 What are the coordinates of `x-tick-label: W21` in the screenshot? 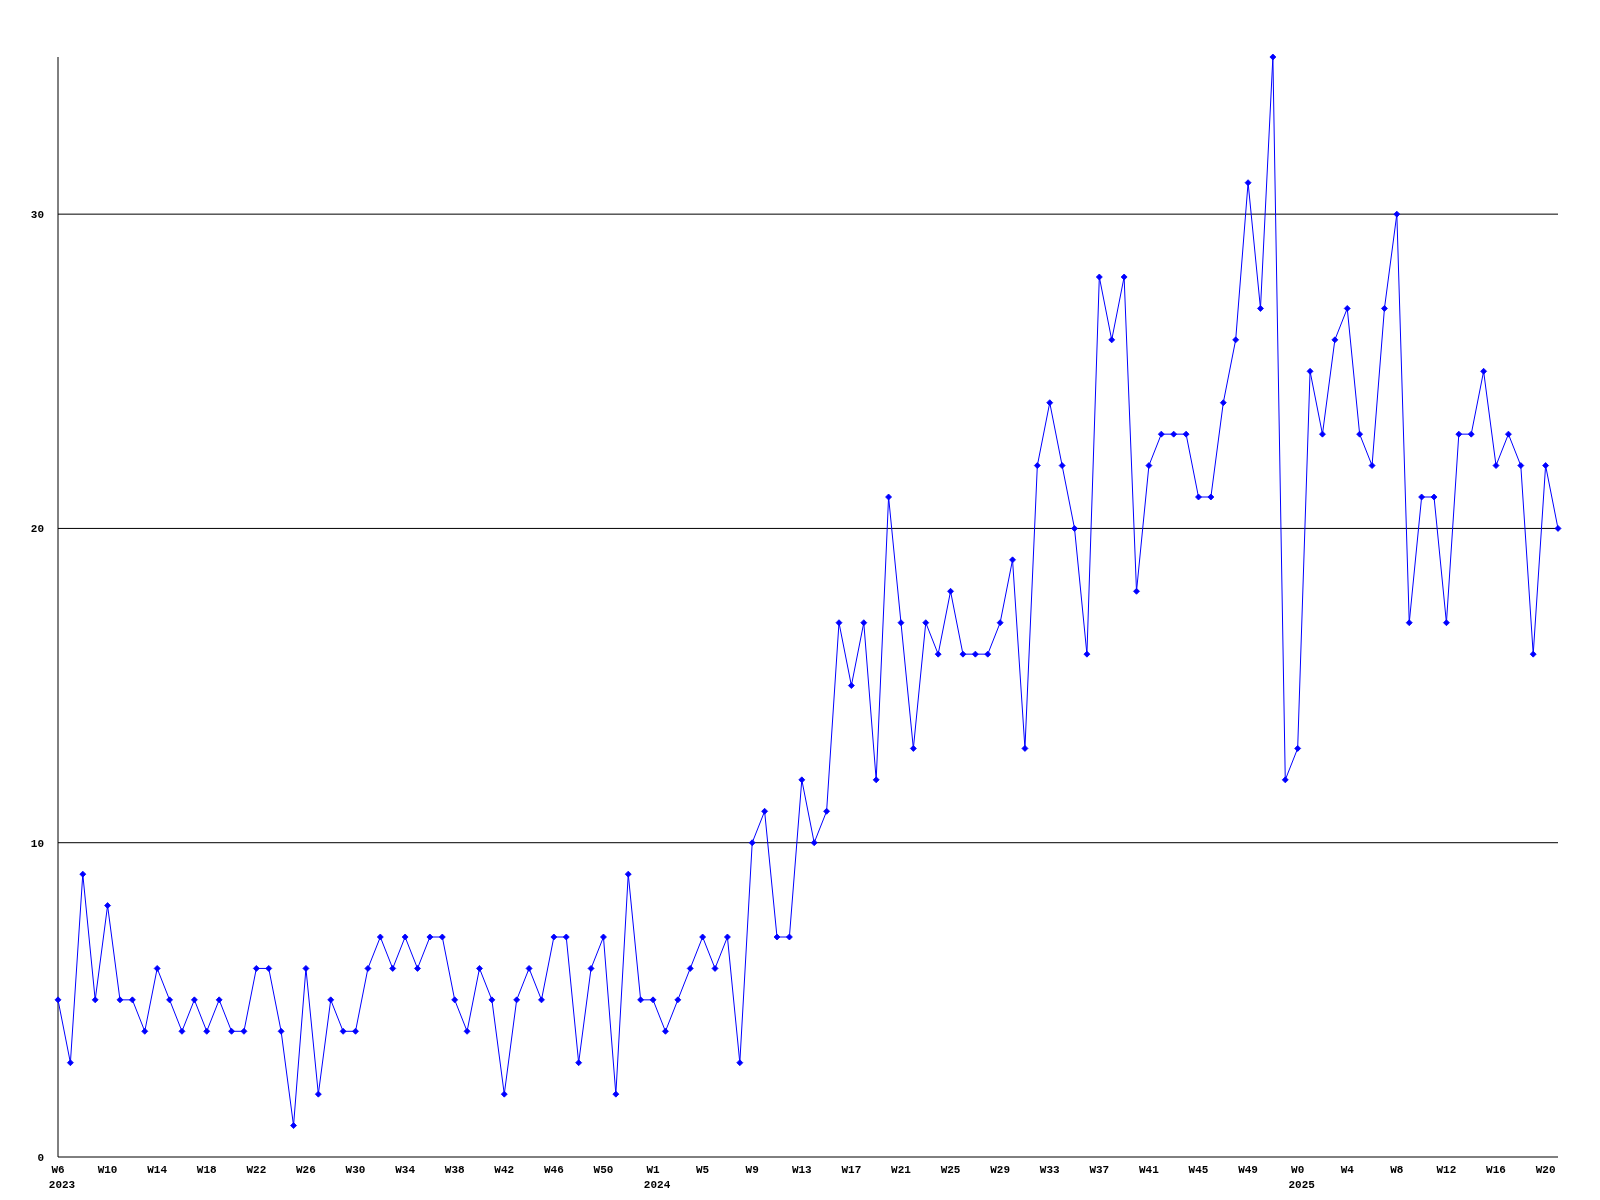 It's located at (901, 1170).